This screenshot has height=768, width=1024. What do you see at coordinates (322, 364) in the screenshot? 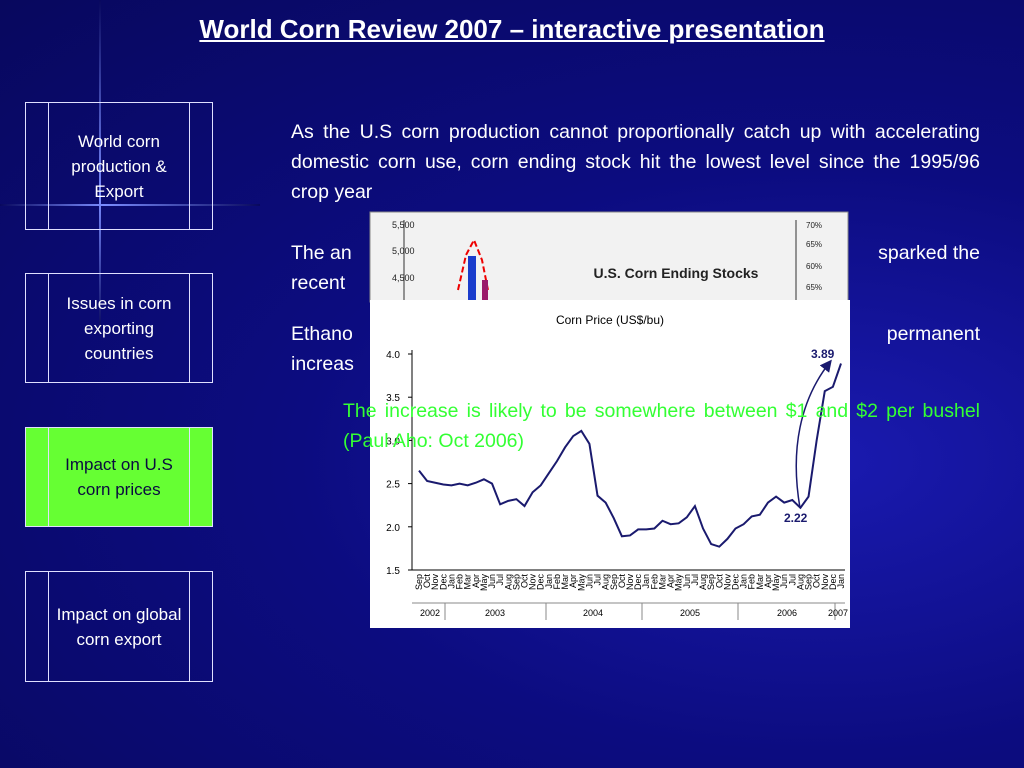
I see `paragraph-fragment: increas` at bounding box center [322, 364].